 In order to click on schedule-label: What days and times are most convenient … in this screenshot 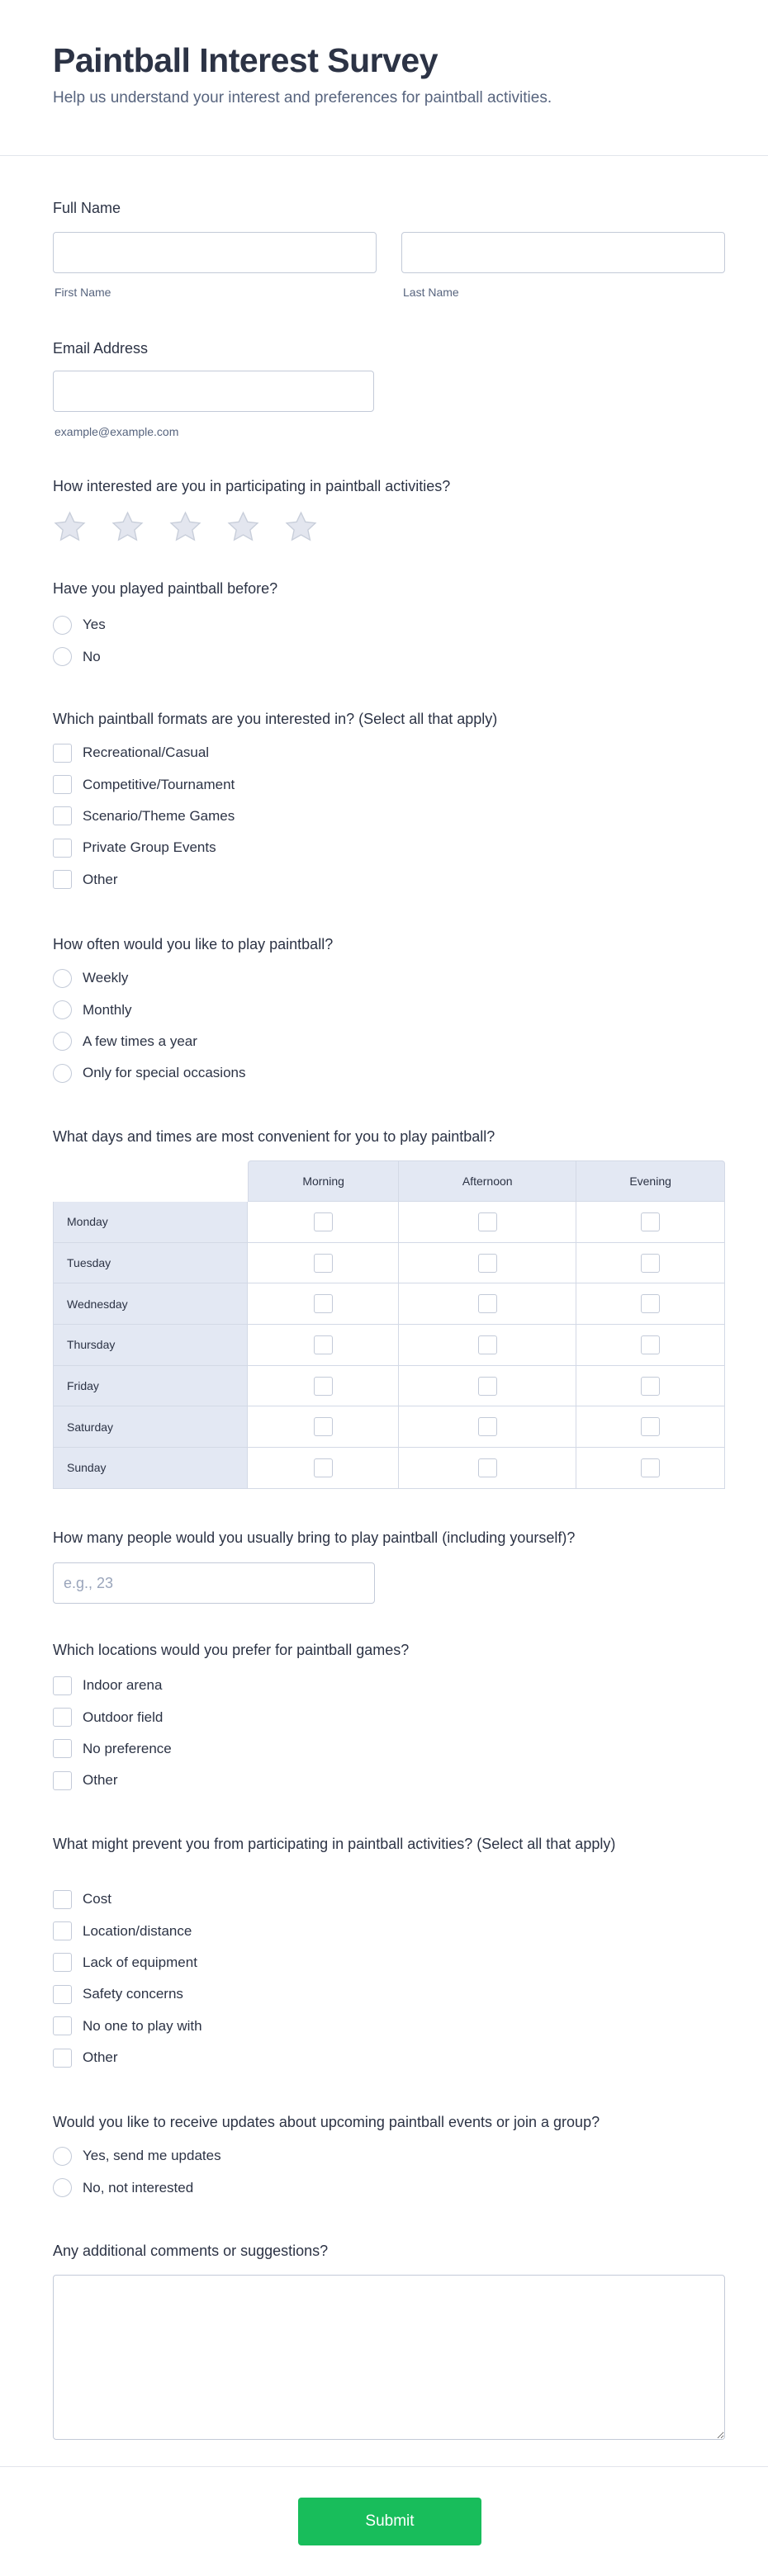, I will do `click(274, 1136)`.